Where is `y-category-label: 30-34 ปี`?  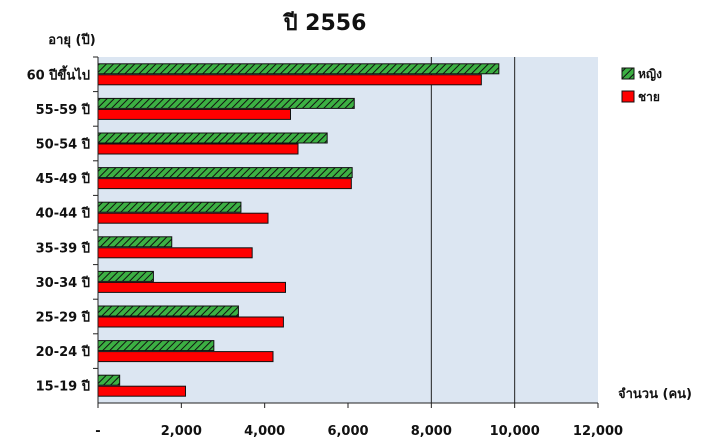
y-category-label: 30-34 ปี is located at coordinates (63, 283).